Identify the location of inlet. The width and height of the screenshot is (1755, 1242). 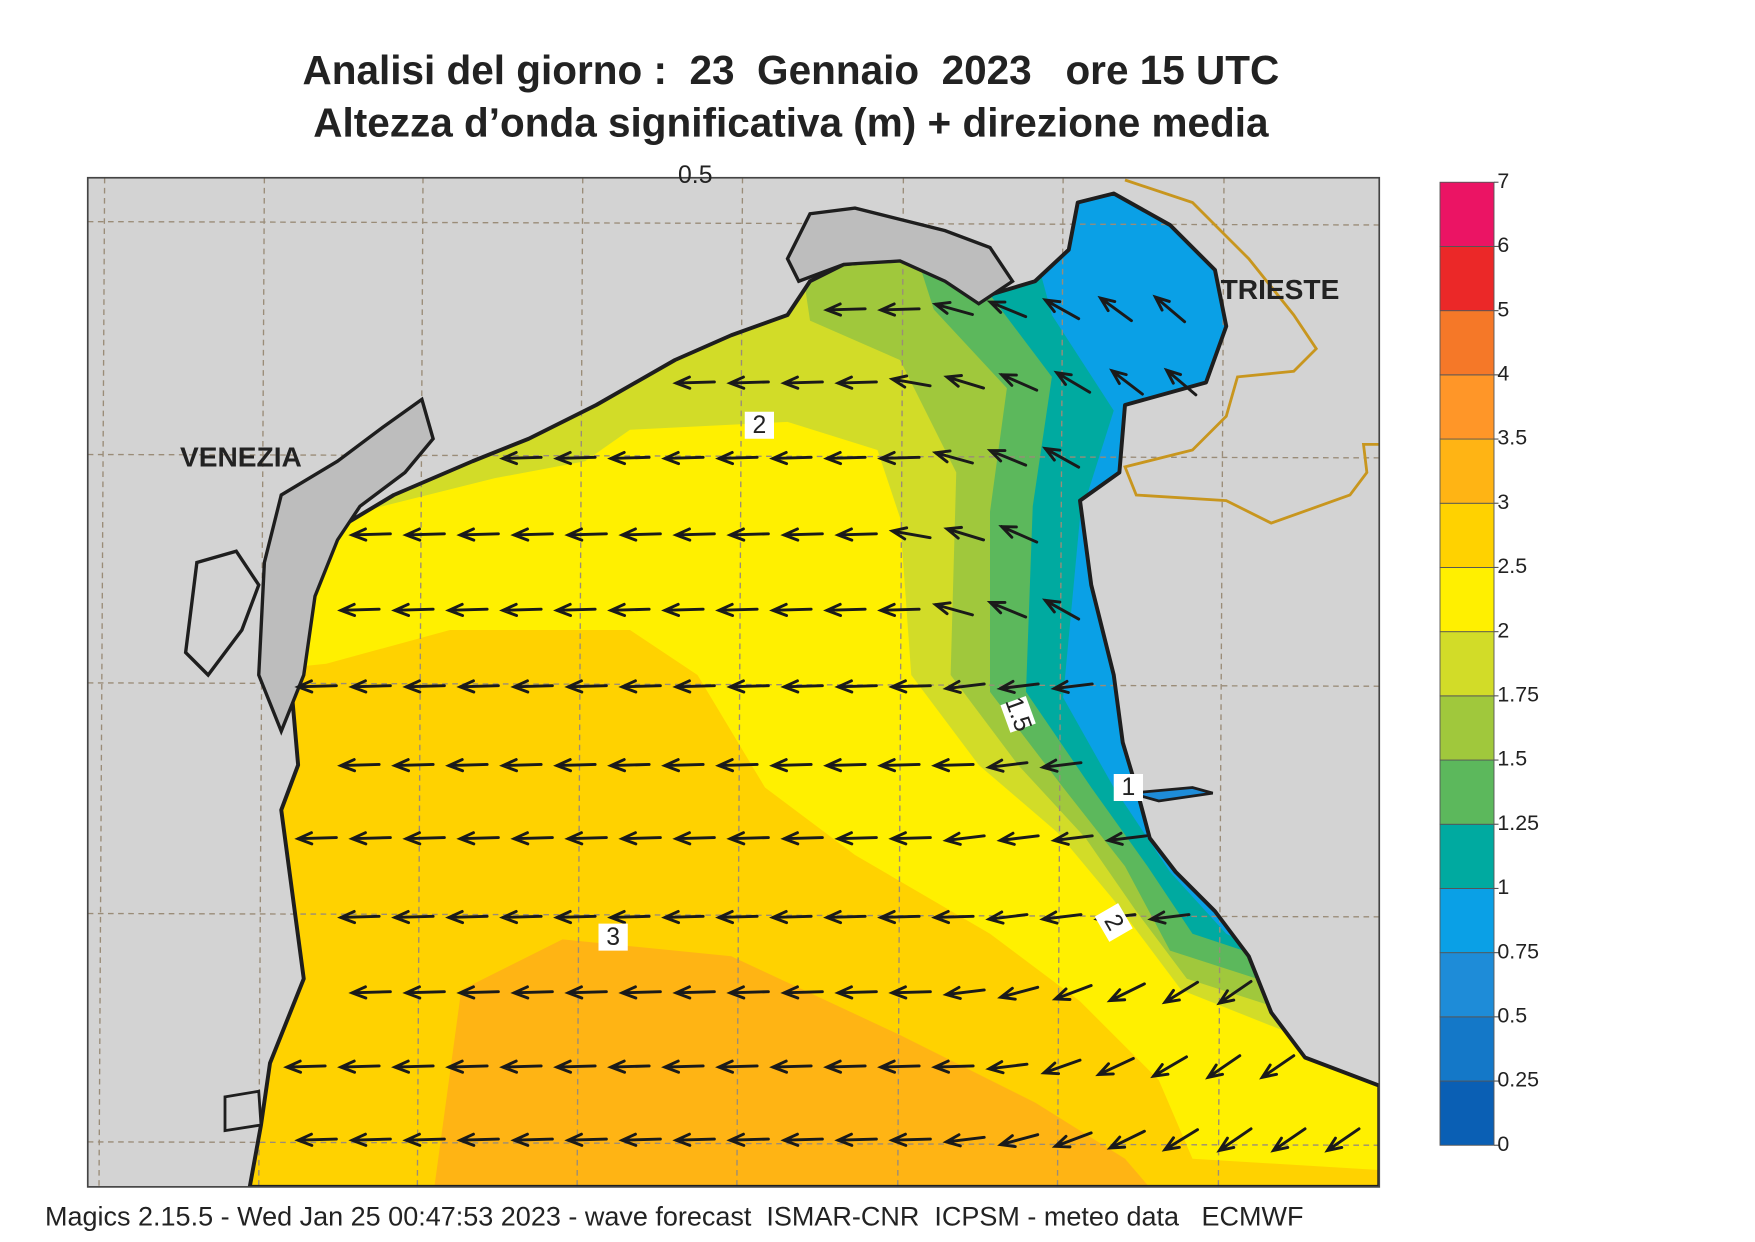
(1172, 794).